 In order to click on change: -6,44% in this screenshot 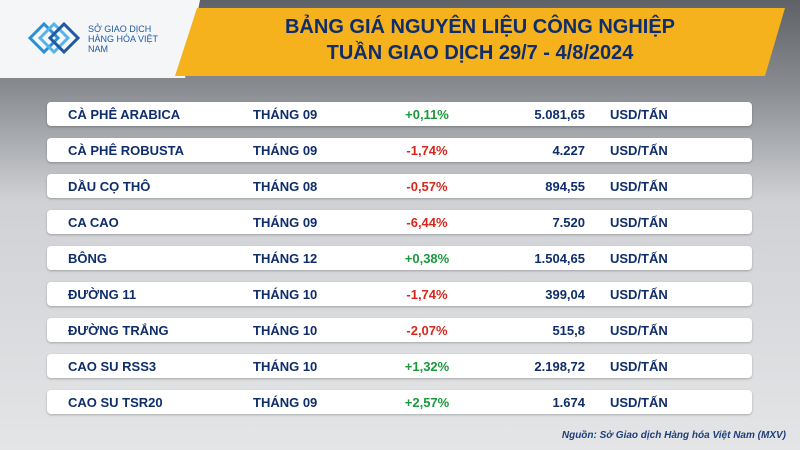, I will do `click(427, 222)`.